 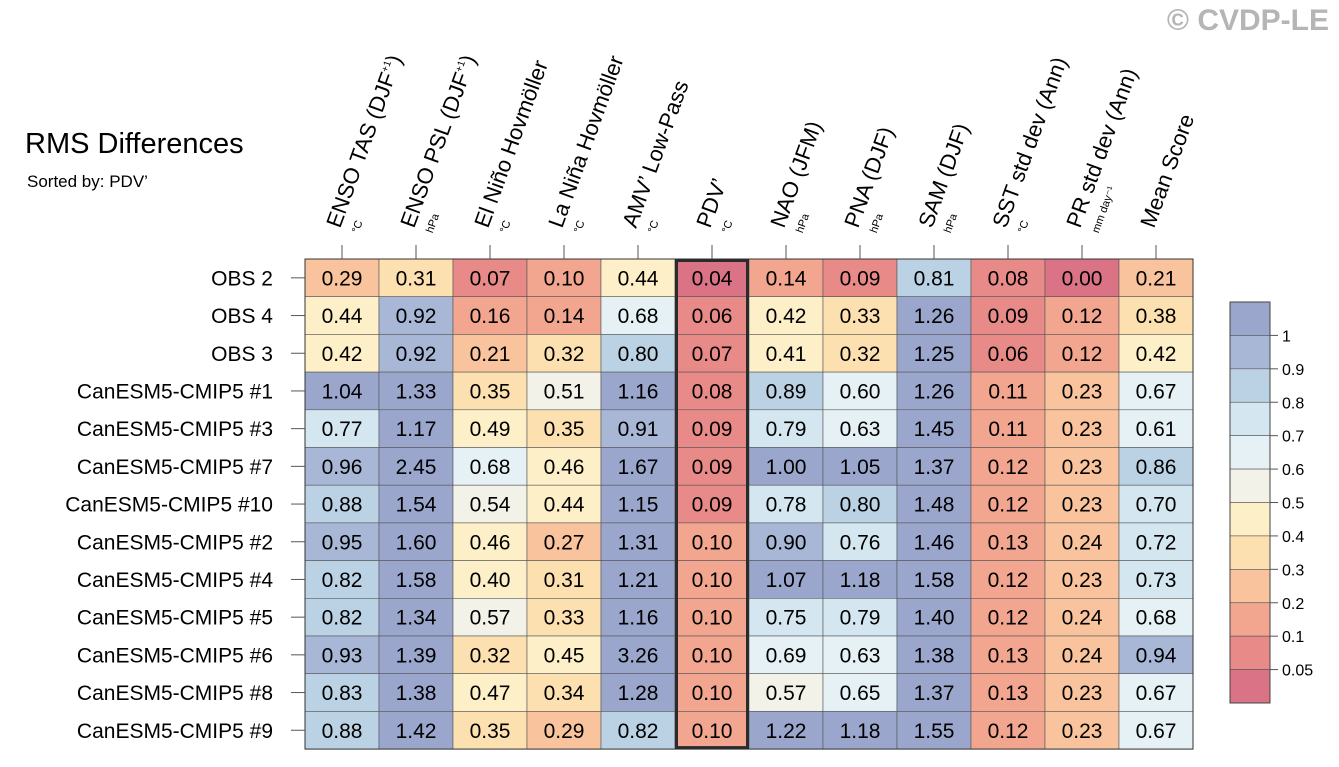 I want to click on cell-value-label: 0.69, so click(x=786, y=655).